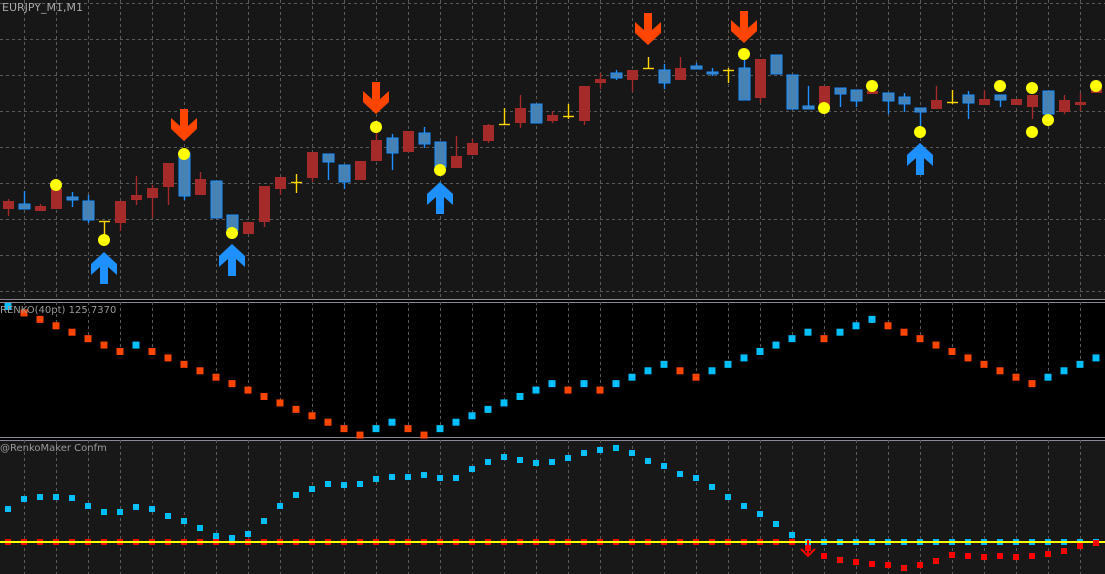  I want to click on arrow-down-icon, so click(648, 29).